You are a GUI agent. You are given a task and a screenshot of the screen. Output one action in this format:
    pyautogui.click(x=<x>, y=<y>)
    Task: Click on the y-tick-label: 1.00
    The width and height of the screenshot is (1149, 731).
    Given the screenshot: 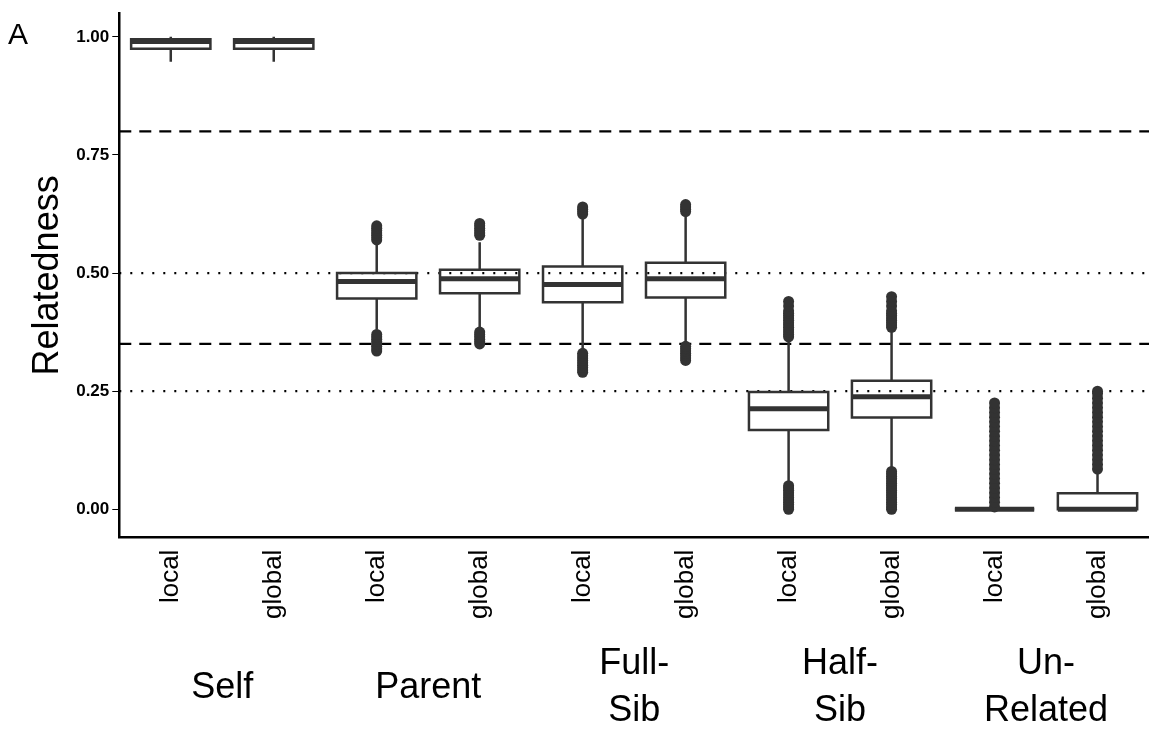 What is the action you would take?
    pyautogui.click(x=93, y=36)
    